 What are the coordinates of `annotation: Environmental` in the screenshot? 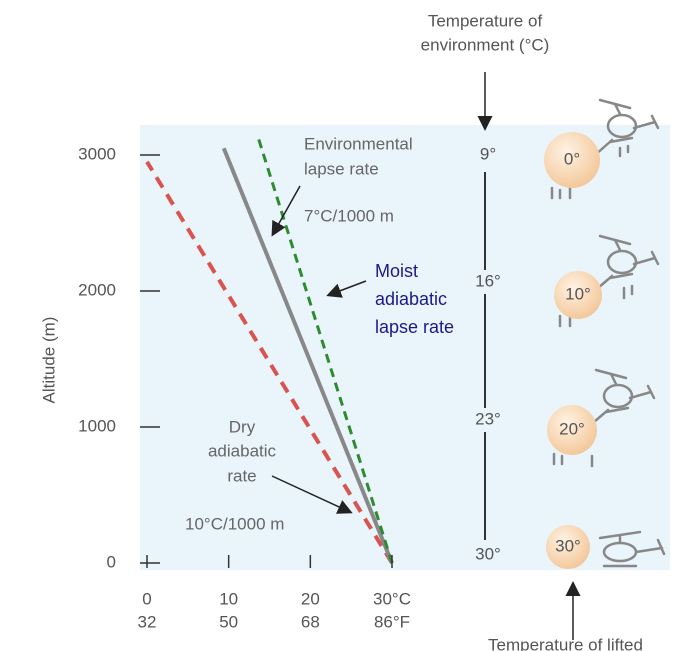 It's located at (358, 143).